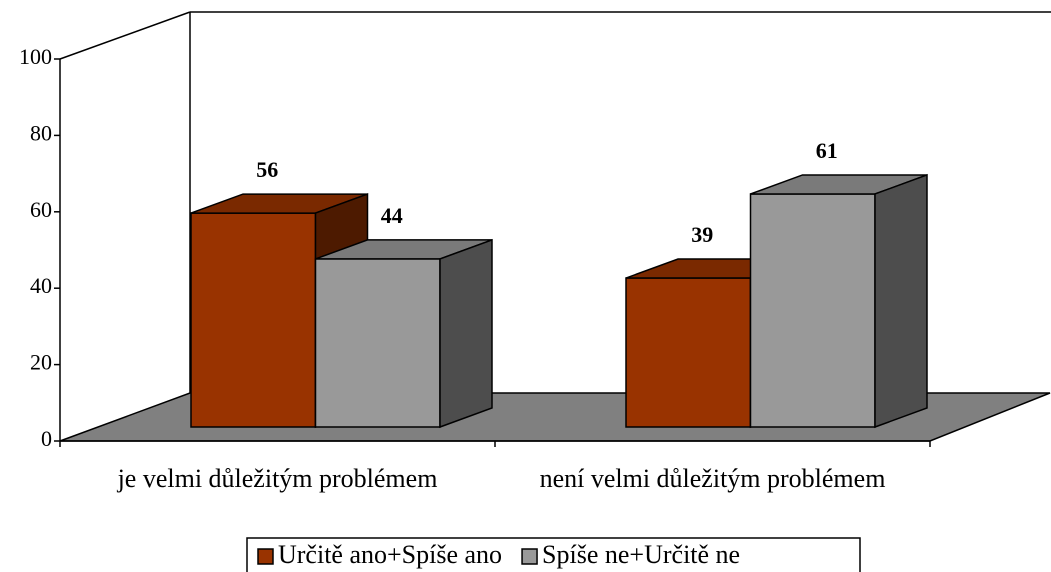 This screenshot has width=1051, height=572. I want to click on legend-box, so click(553, 554).